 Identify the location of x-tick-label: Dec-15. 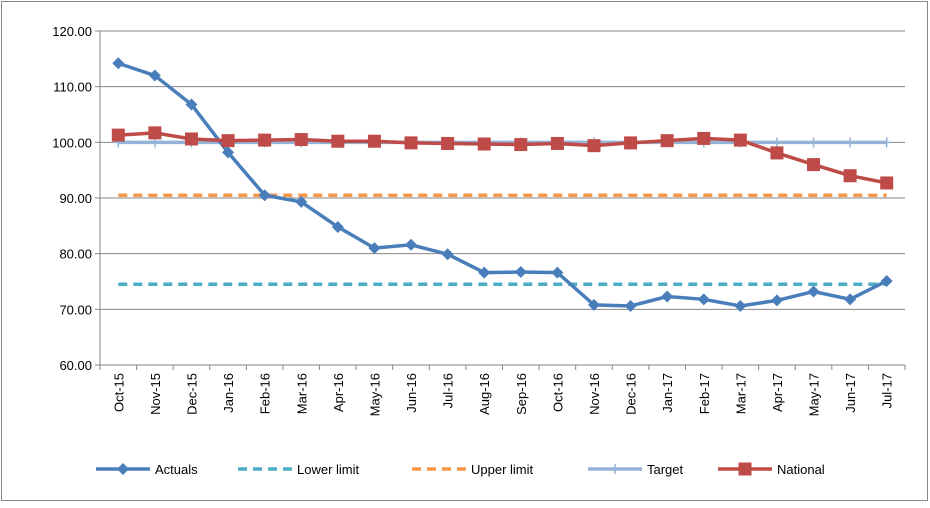
(191, 394).